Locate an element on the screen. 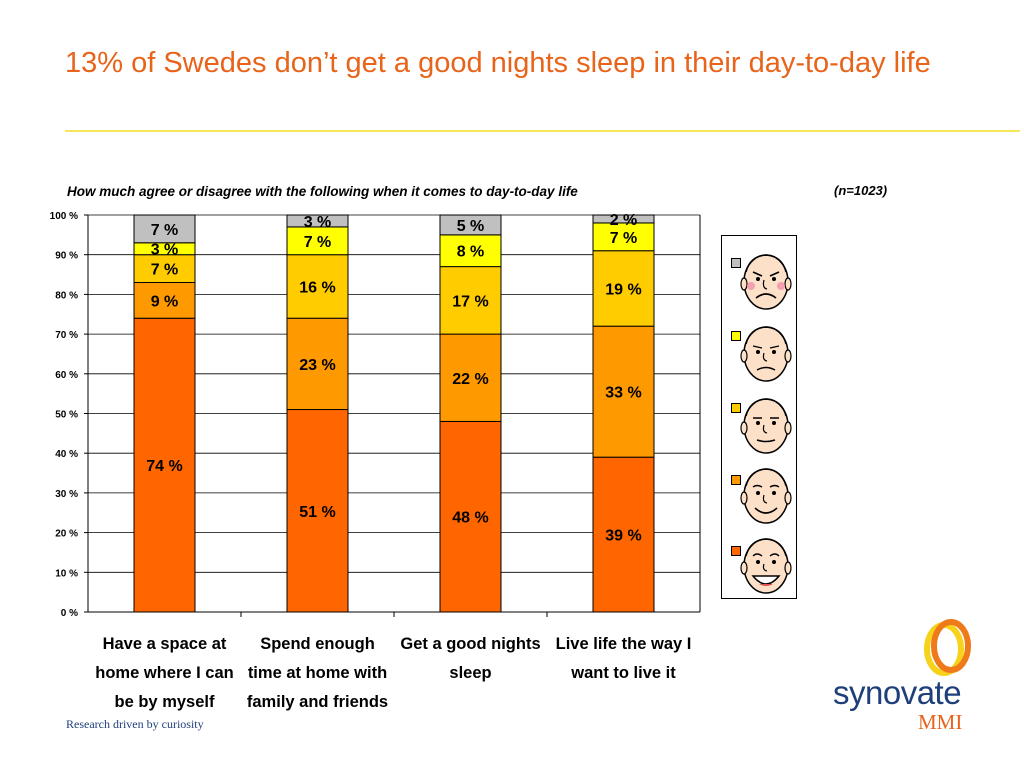 This screenshot has width=1024, height=768. data-label: 17 % is located at coordinates (470, 301).